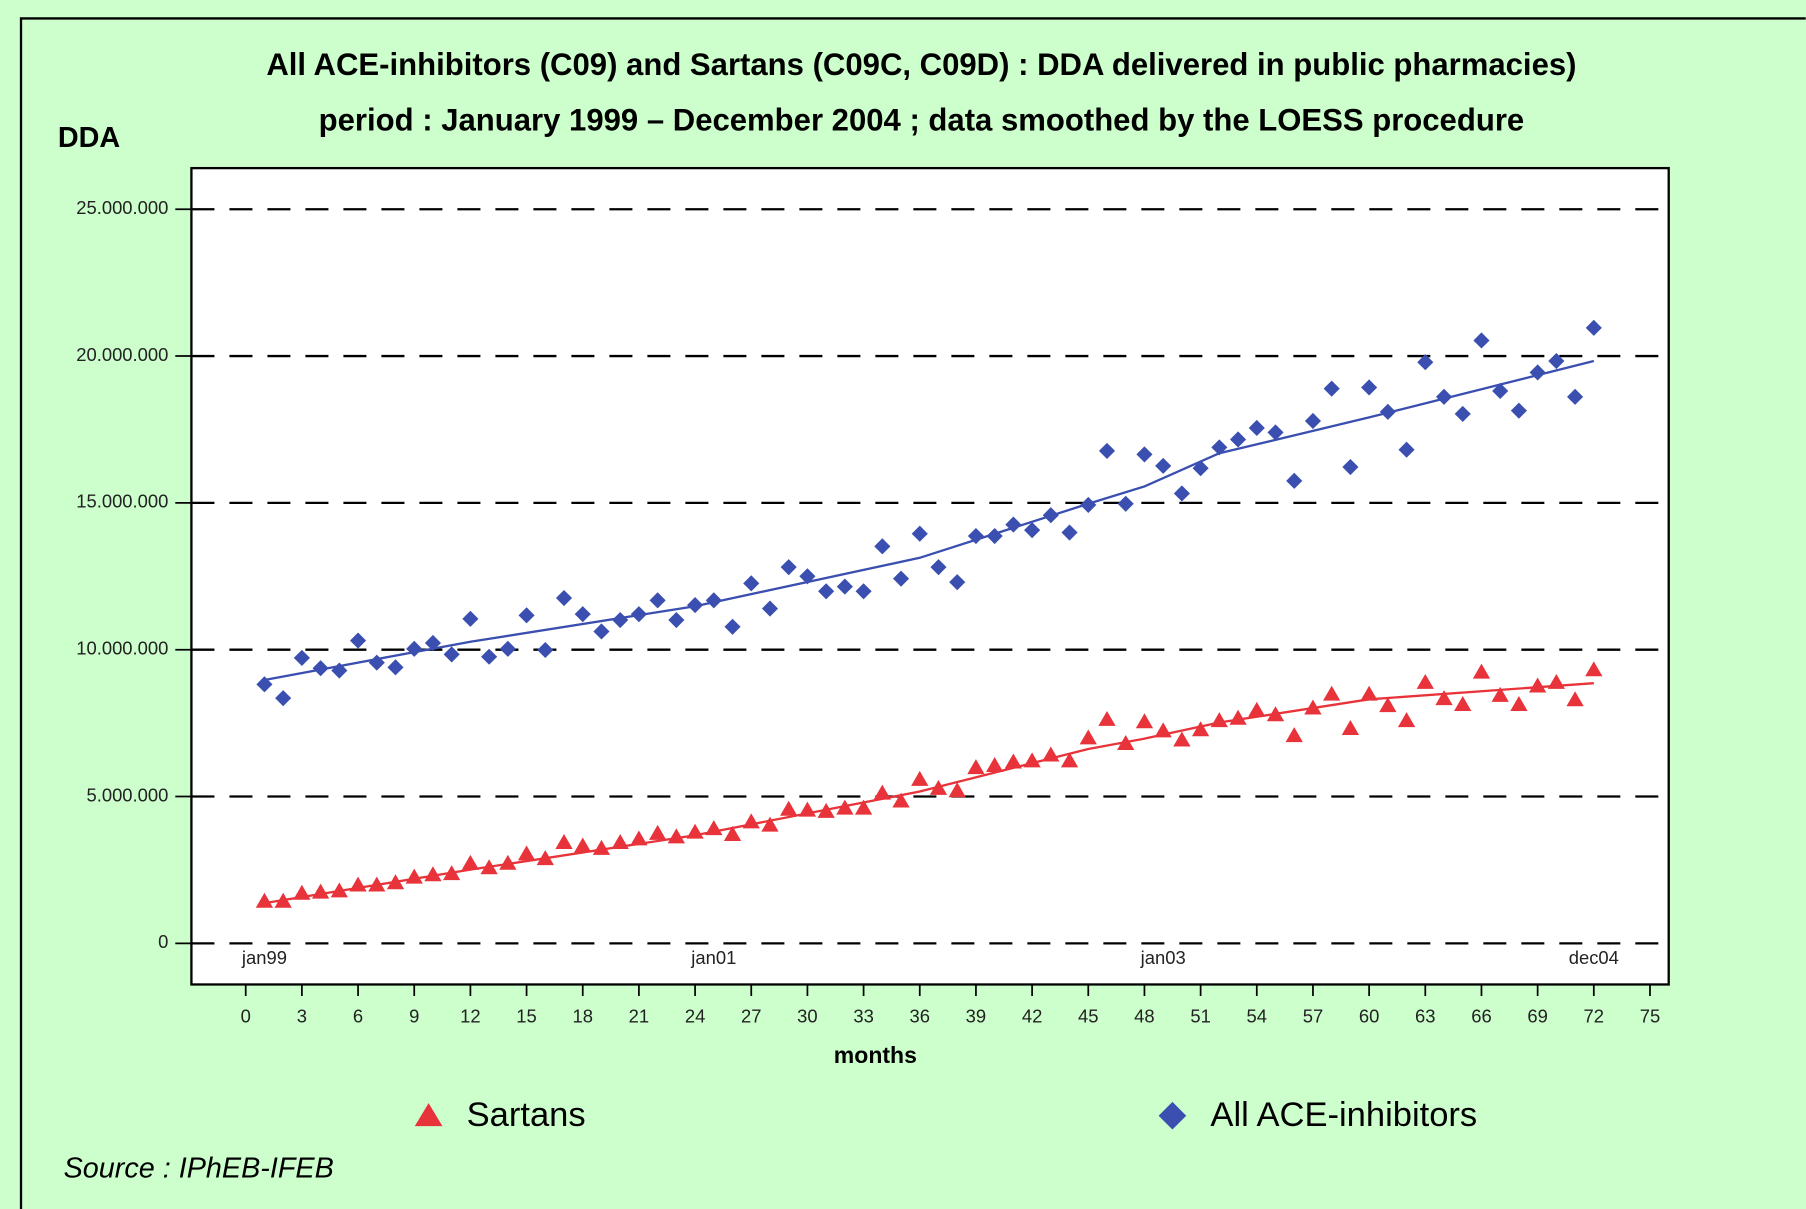  Describe the element at coordinates (1594, 957) in the screenshot. I see `period-label: dec04` at that location.